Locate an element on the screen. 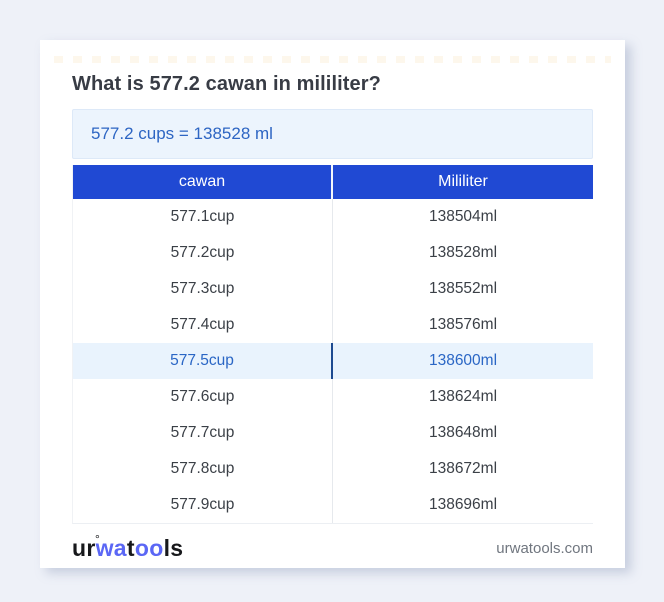 The width and height of the screenshot is (664, 602). cell-mililiter: 138696ml is located at coordinates (463, 504).